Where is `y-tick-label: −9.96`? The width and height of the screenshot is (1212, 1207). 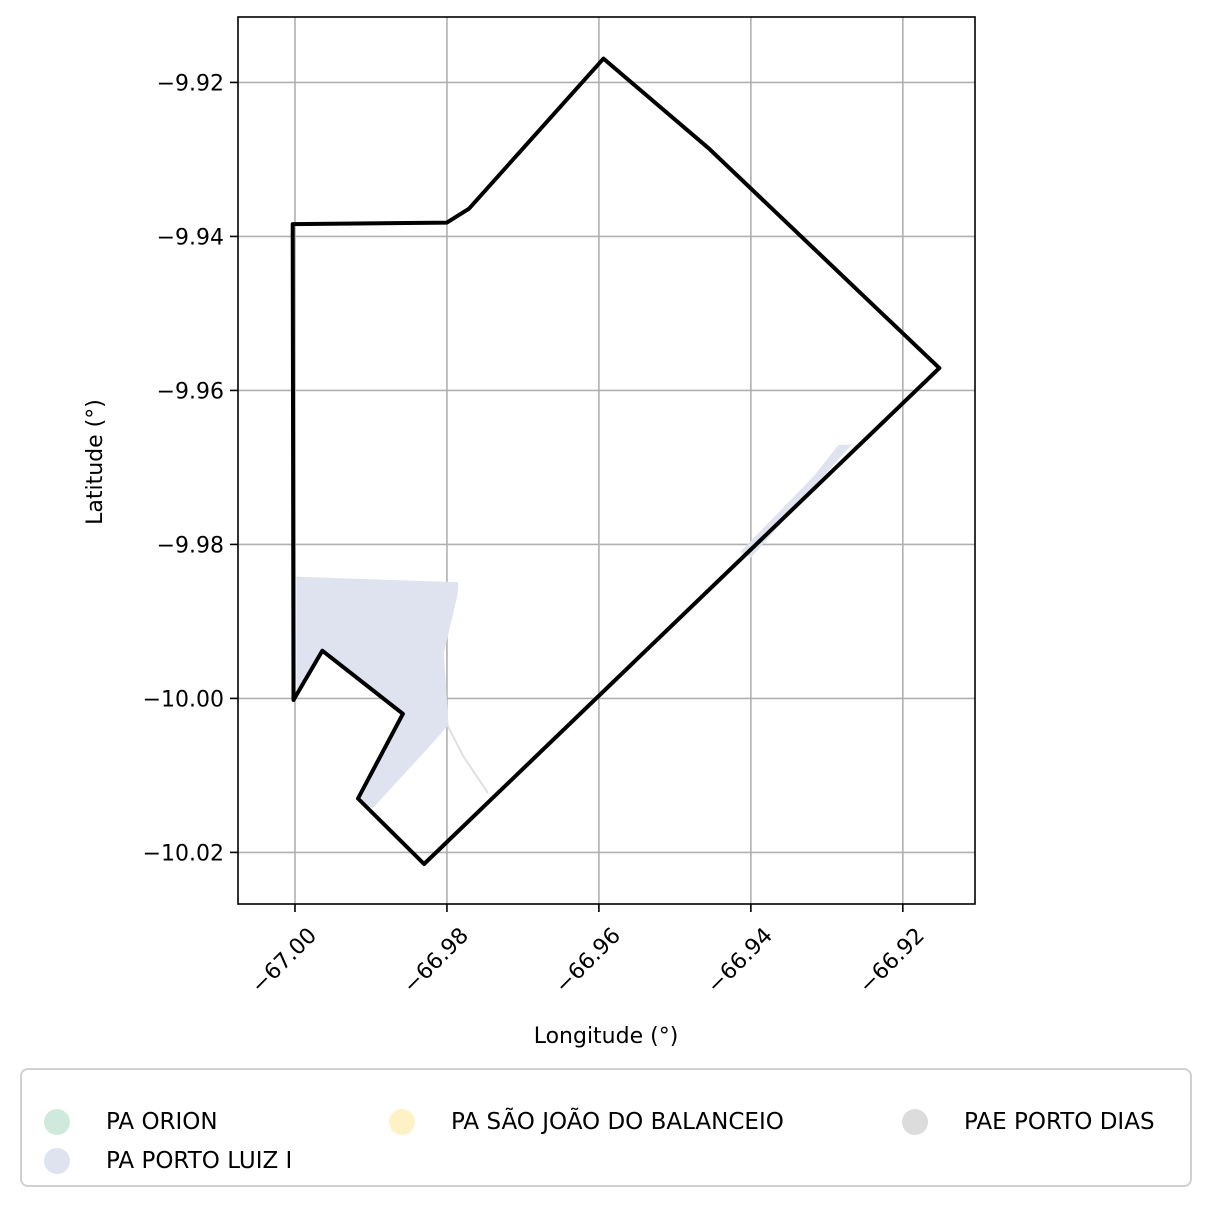 y-tick-label: −9.96 is located at coordinates (190, 391).